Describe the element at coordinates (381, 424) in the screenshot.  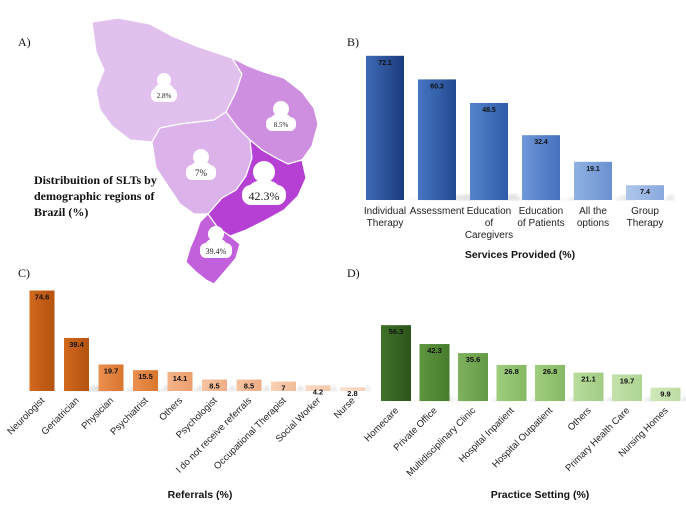
I see `tick-label: Homecare` at that location.